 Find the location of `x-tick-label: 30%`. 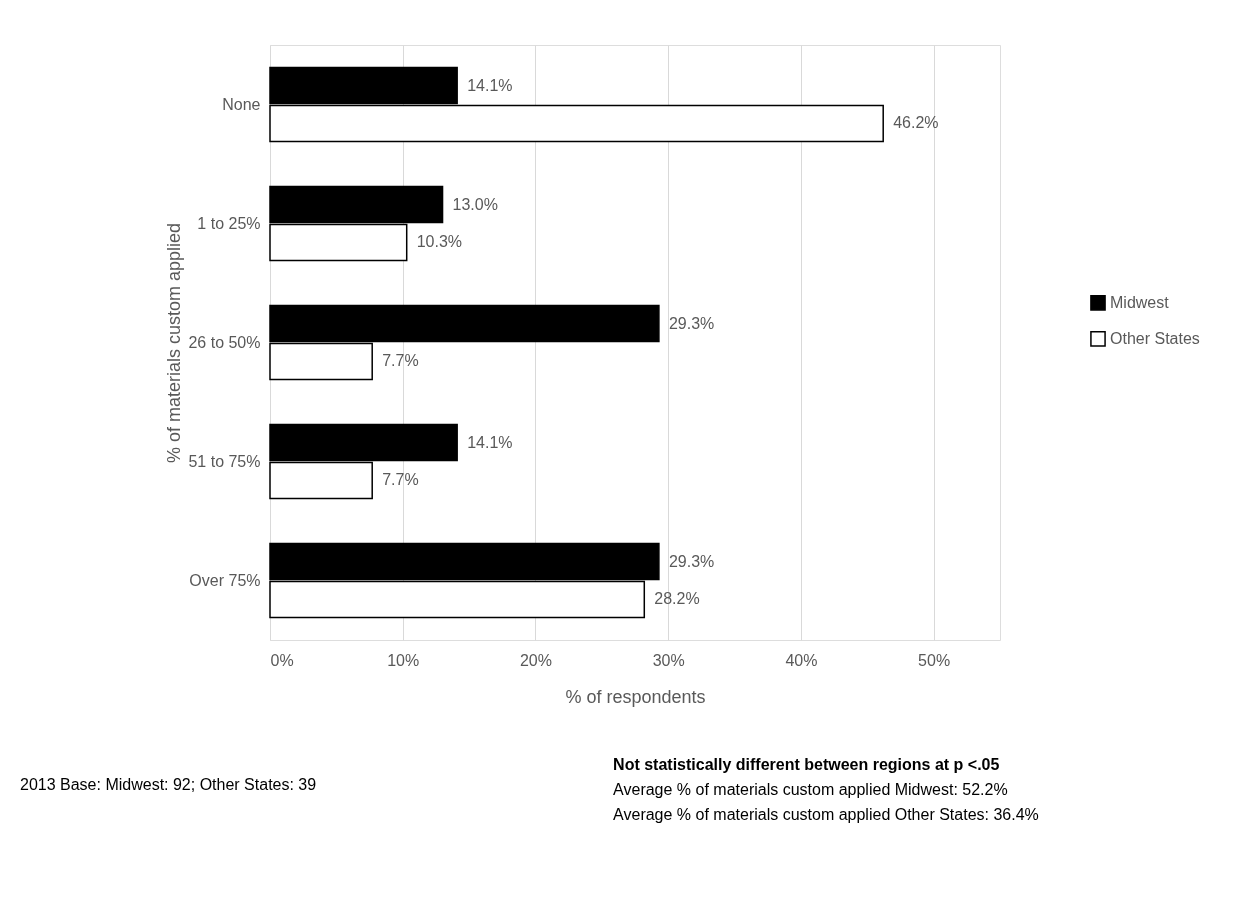

x-tick-label: 30% is located at coordinates (668, 660).